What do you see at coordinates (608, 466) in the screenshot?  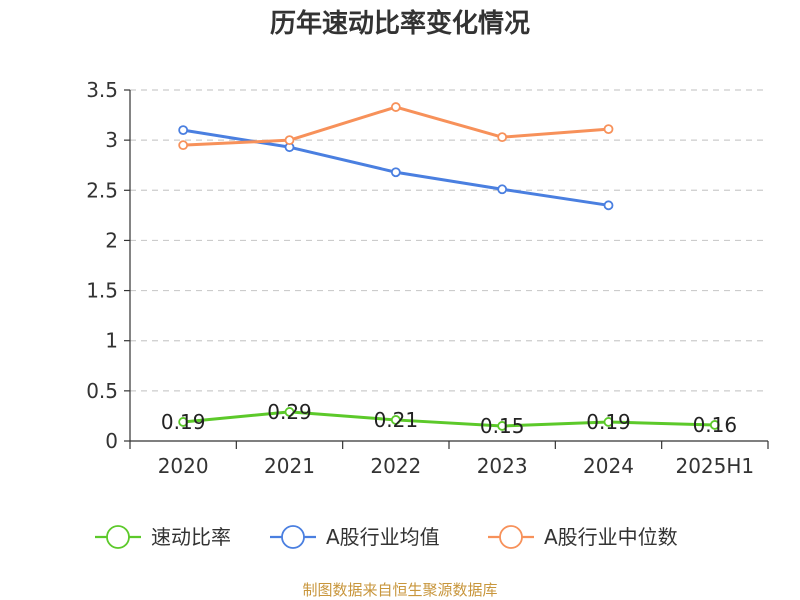 I see `x-tick-label: 2024` at bounding box center [608, 466].